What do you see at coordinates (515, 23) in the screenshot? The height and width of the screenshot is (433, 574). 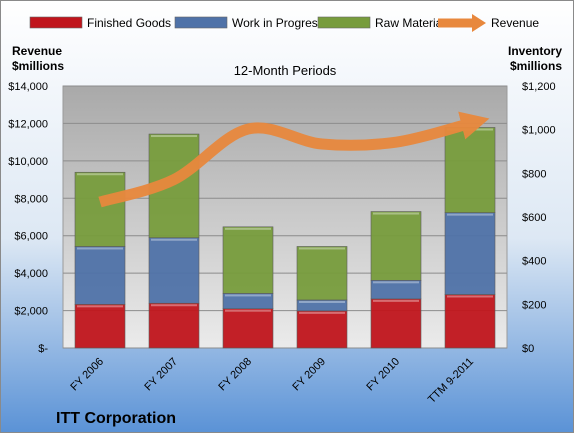 I see `legend-label: Revenue` at bounding box center [515, 23].